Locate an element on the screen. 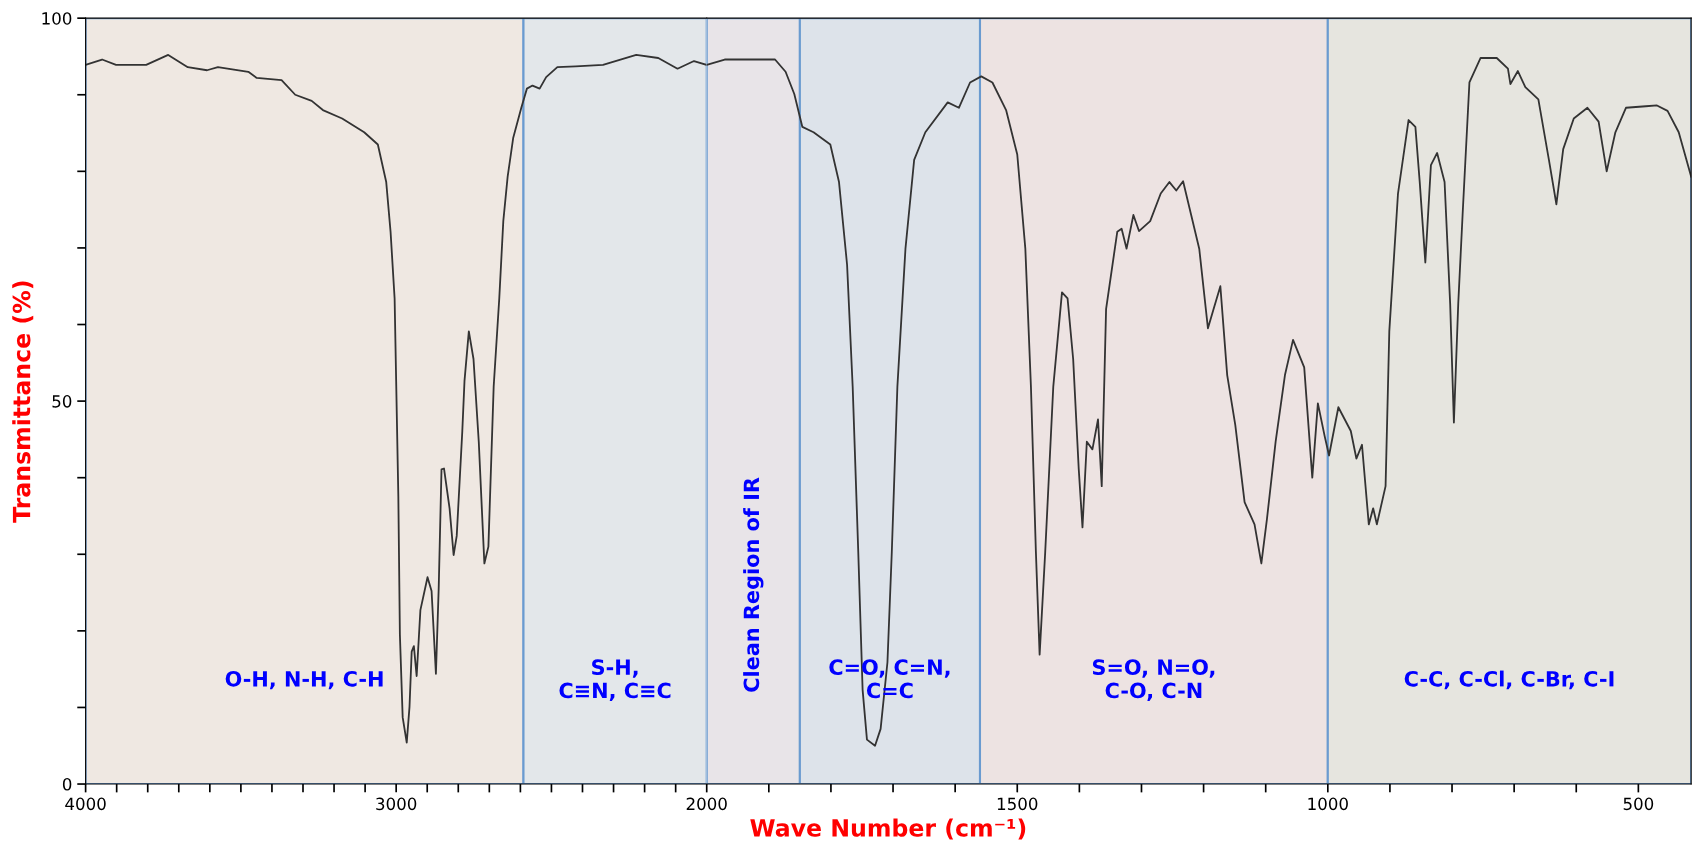 The height and width of the screenshot is (865, 1692). x-axis-title: Wave Number (cm⁻¹) is located at coordinates (888, 829).